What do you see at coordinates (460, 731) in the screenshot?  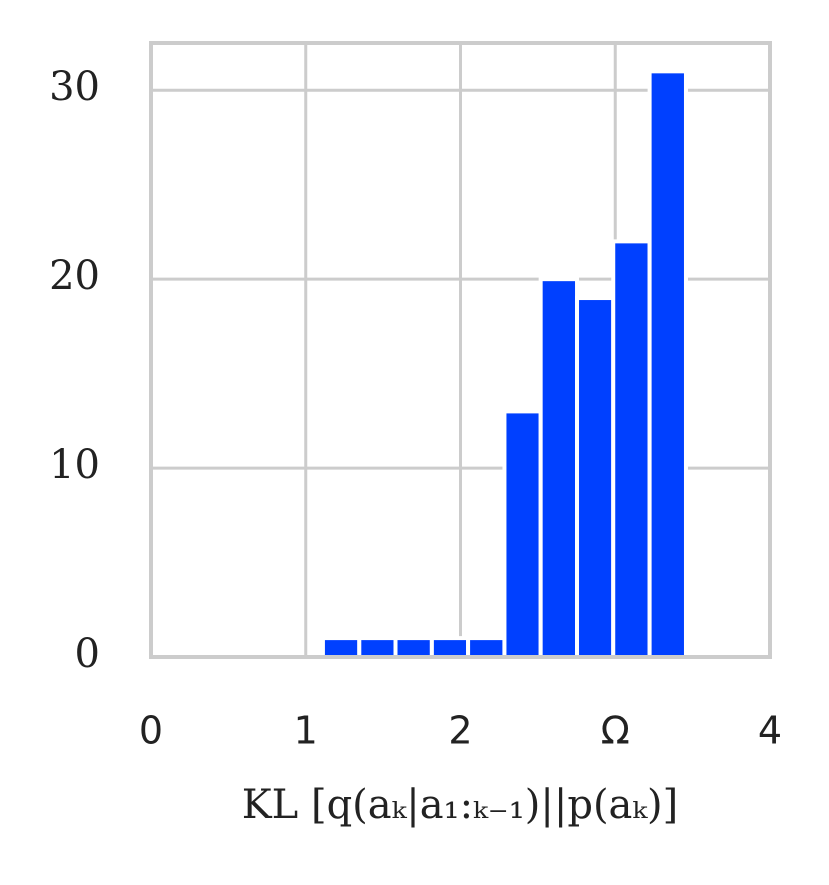 I see `x-tick-label: 2` at bounding box center [460, 731].